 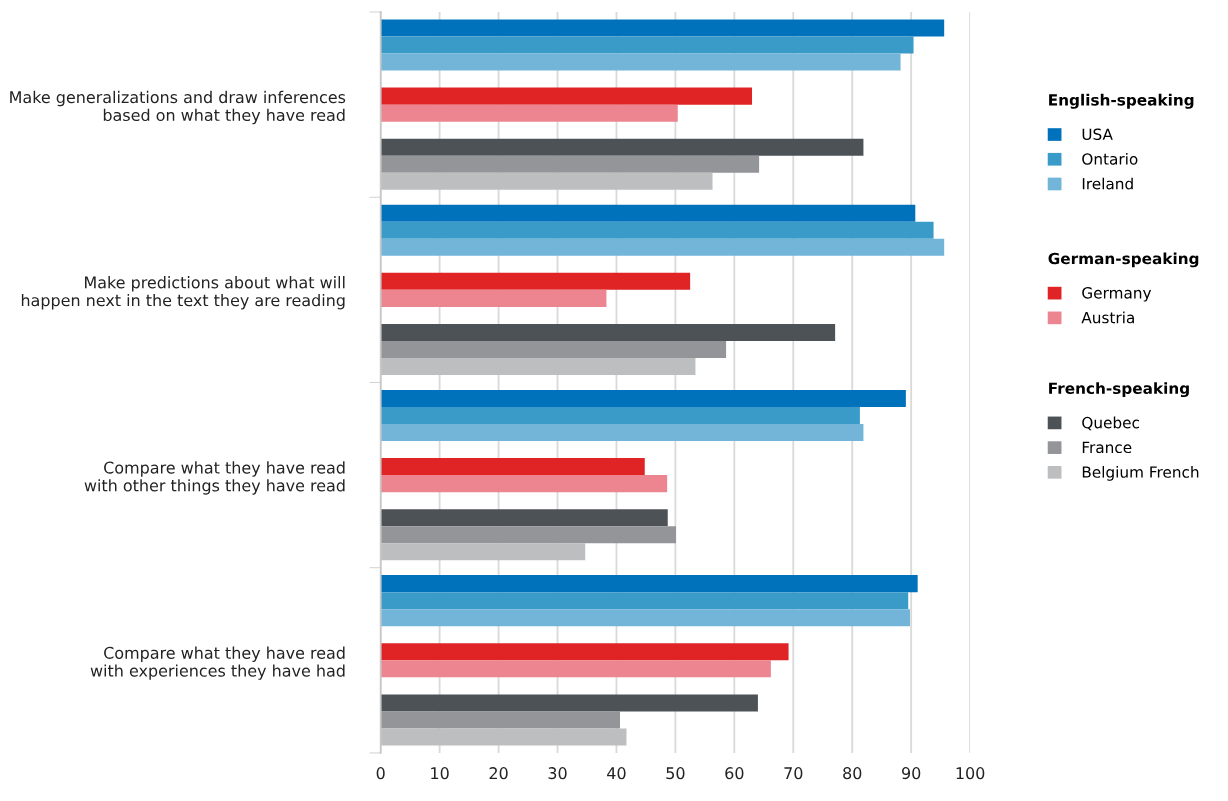 I want to click on text: French-speaking, so click(x=1119, y=390).